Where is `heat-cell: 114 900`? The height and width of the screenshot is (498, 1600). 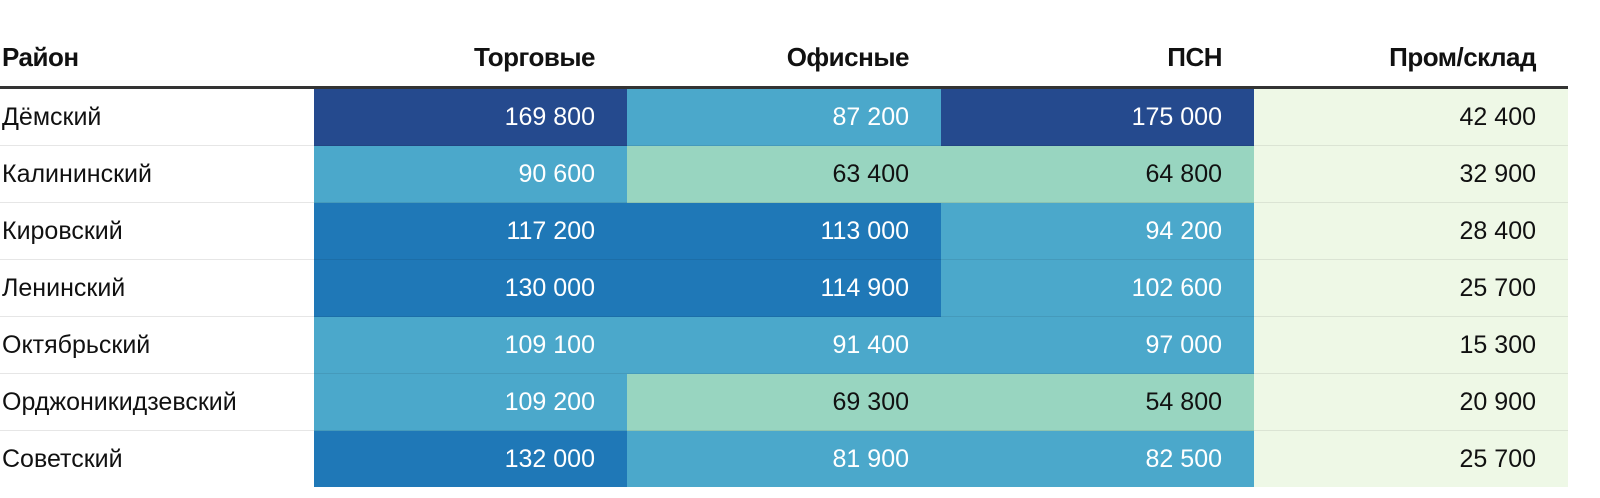 heat-cell: 114 900 is located at coordinates (784, 288).